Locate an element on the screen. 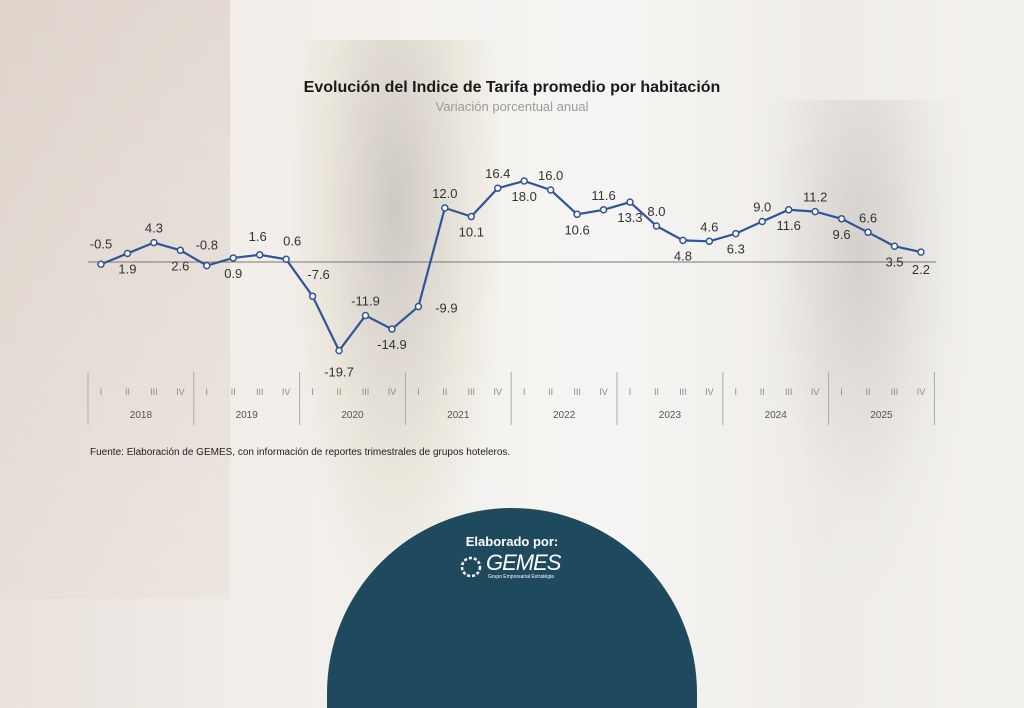 The image size is (1024, 708). logo-text: GEMES is located at coordinates (523, 562).